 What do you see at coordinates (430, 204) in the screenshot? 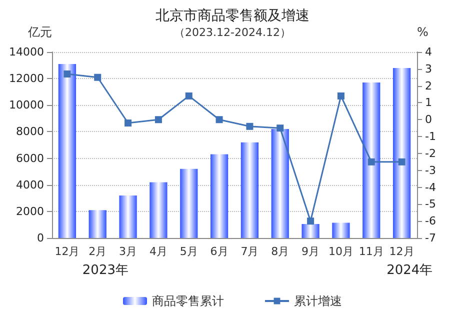
I see `y2-tick-label: -5` at bounding box center [430, 204].